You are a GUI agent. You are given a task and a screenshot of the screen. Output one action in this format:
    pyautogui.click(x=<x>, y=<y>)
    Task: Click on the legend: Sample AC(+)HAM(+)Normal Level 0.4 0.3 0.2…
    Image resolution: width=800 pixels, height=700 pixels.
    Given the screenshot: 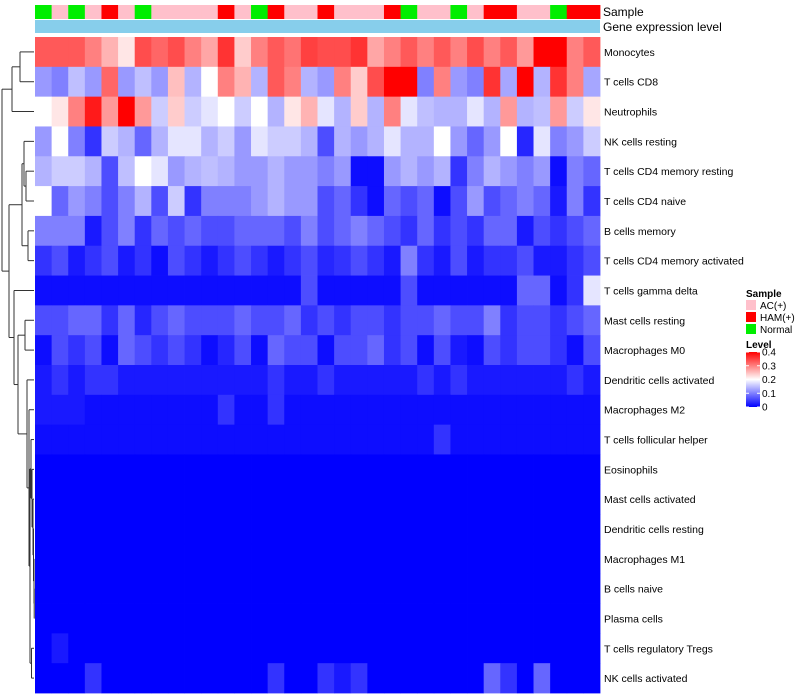 What is the action you would take?
    pyautogui.click(x=770, y=351)
    